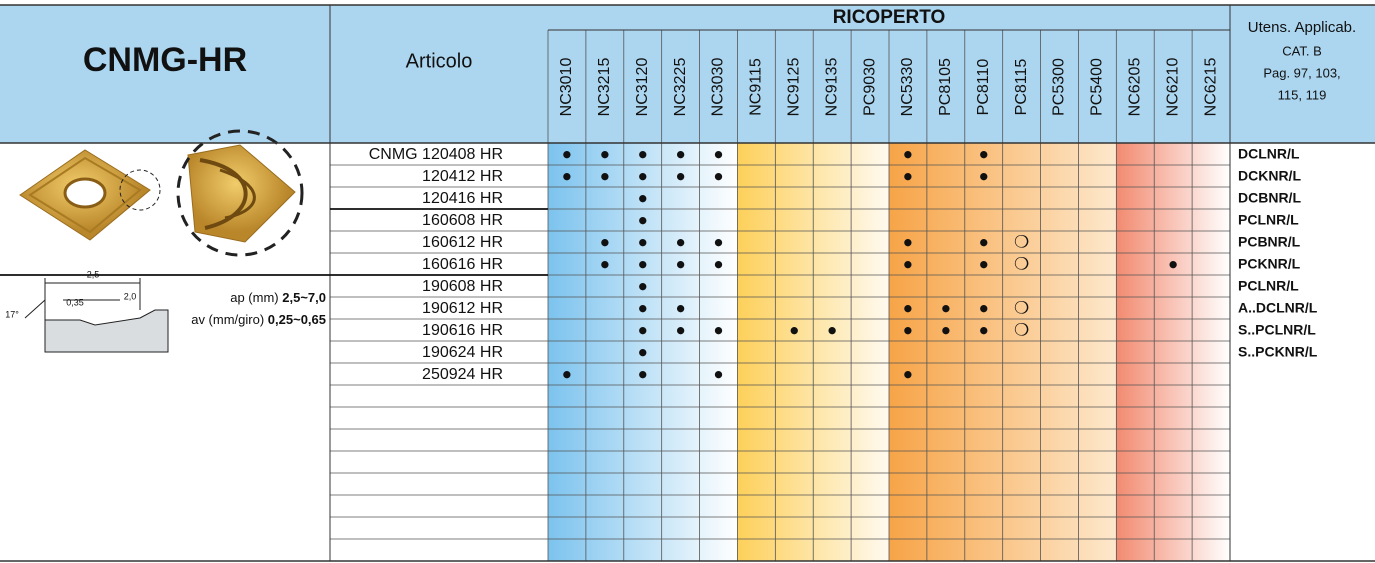  Describe the element at coordinates (90, 195) in the screenshot. I see `insert-image` at that location.